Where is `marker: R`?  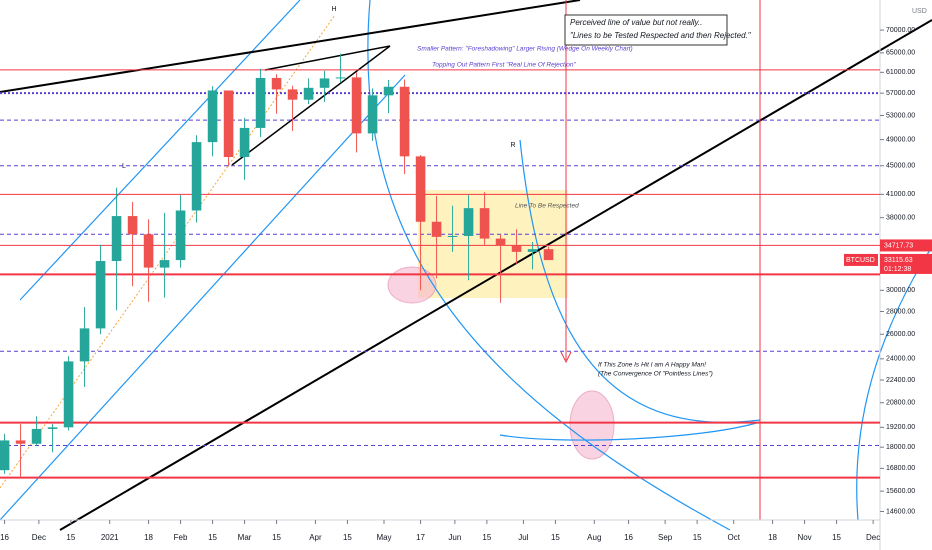 marker: R is located at coordinates (512, 145).